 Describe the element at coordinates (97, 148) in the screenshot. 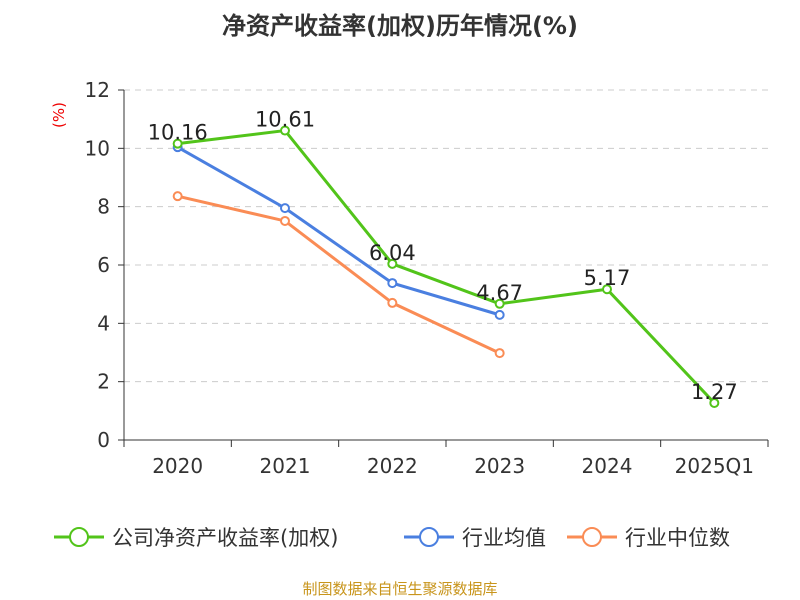

I see `y-tick-label: 10` at that location.